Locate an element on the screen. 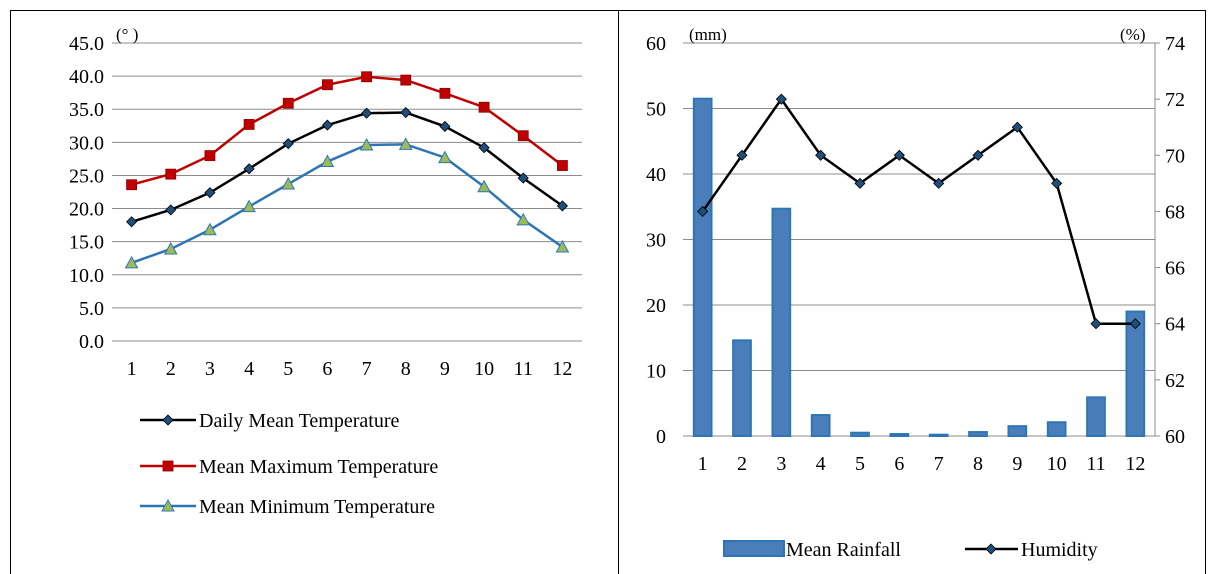 The height and width of the screenshot is (574, 1216). y-tick-label: 0.0 is located at coordinates (91, 342).